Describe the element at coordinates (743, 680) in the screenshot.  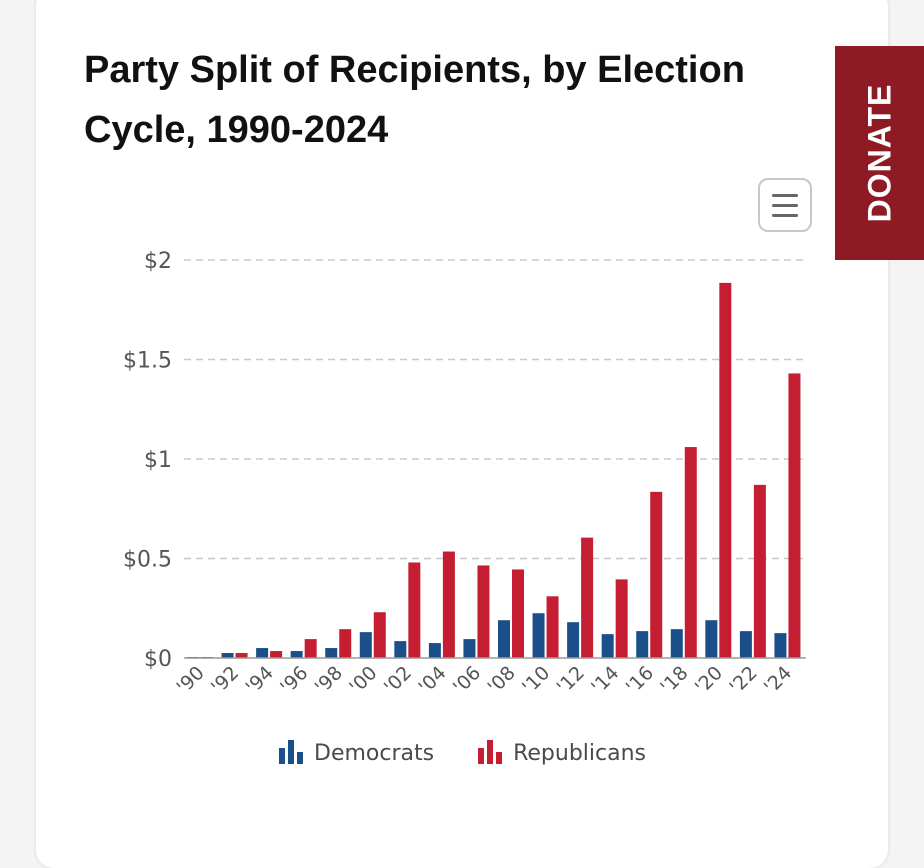
I see `x-tick-label: '22` at that location.